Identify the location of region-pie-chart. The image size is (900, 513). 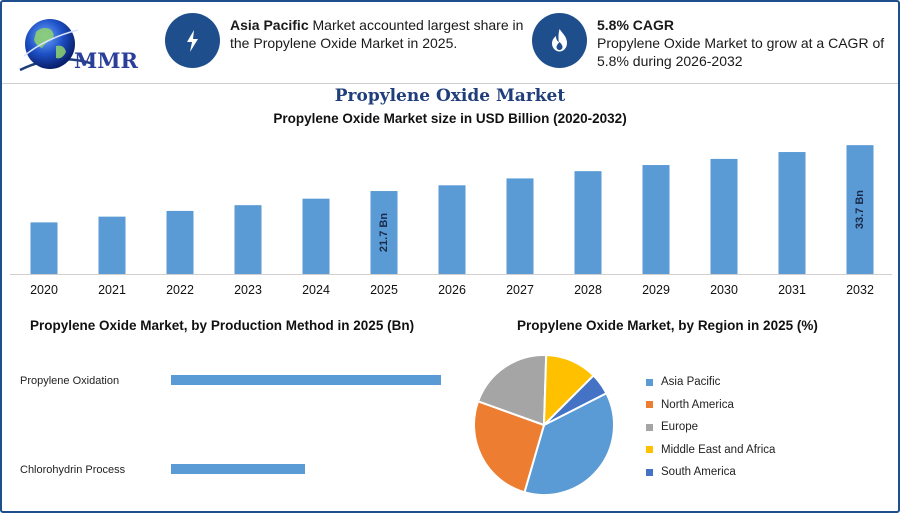
(544, 425).